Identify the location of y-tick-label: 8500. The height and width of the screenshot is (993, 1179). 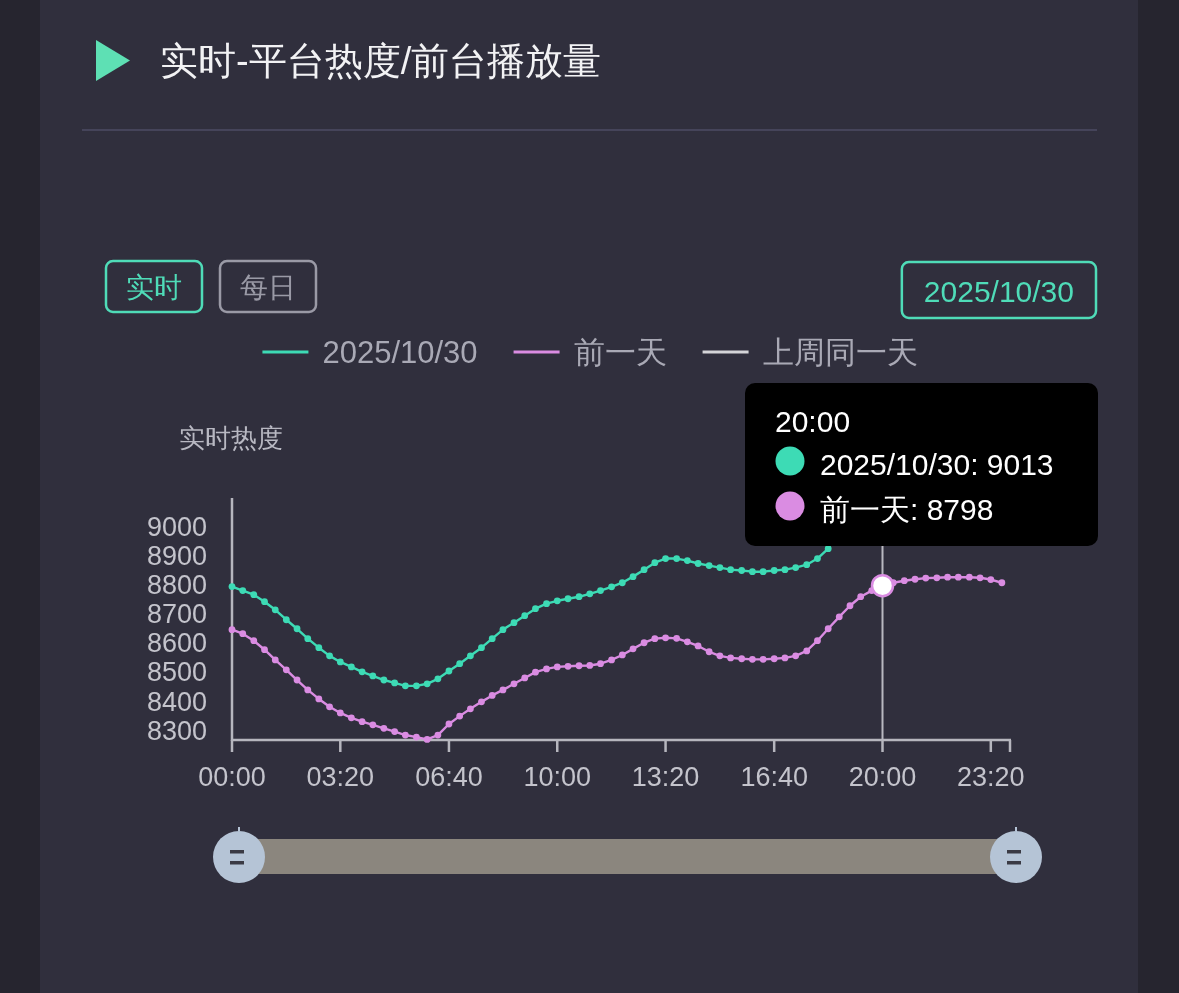
(176, 672).